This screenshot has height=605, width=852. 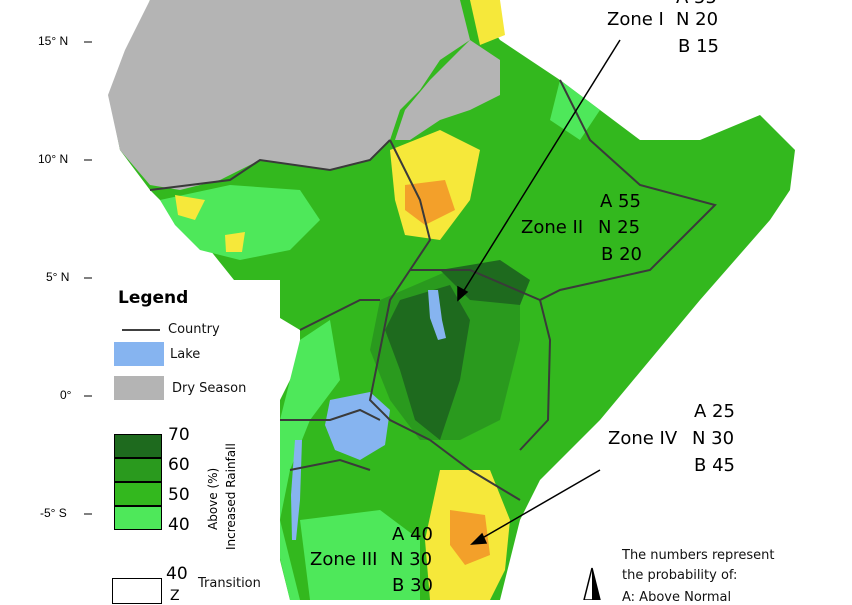 What do you see at coordinates (696, 4) in the screenshot?
I see `zone-1-top-partial: A 55` at bounding box center [696, 4].